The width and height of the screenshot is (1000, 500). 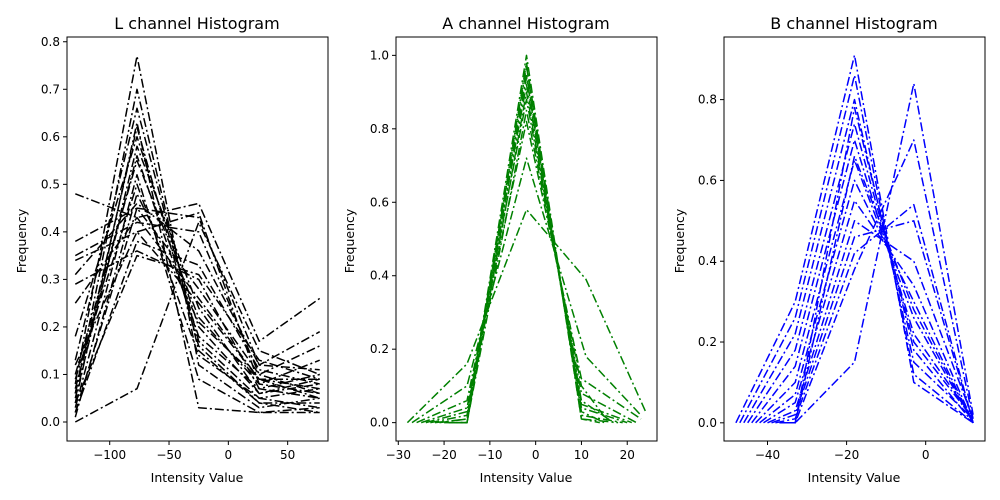 I want to click on x-tick-label: −100, so click(x=109, y=455).